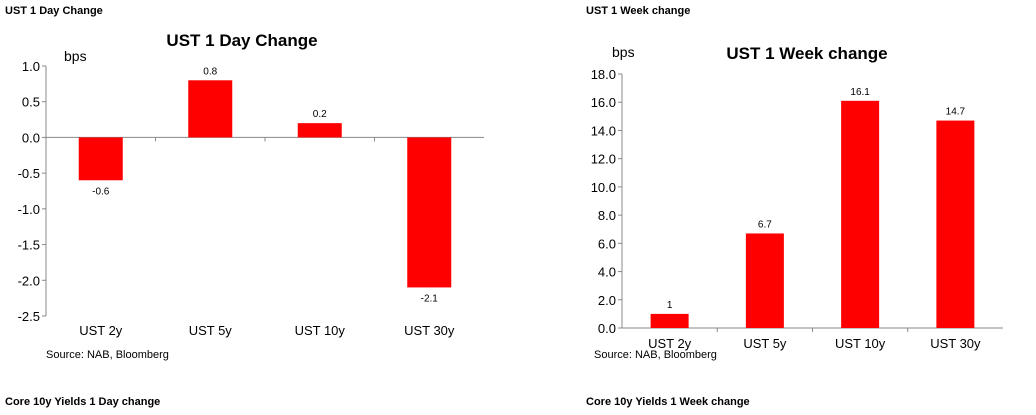 Image resolution: width=1036 pixels, height=415 pixels. I want to click on chart2-category-label: UST 2y, so click(670, 343).